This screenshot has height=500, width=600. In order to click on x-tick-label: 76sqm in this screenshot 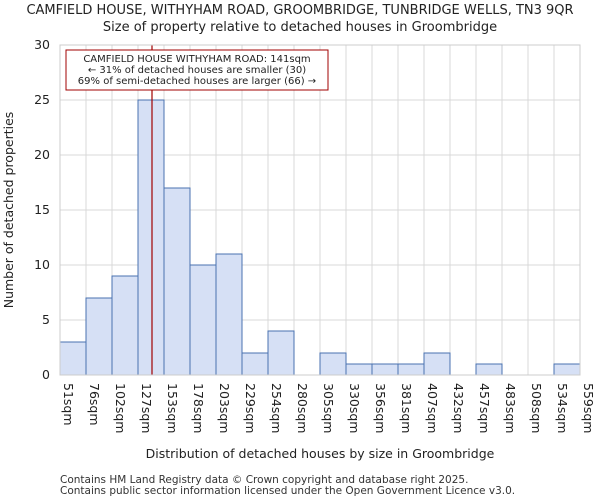, I will do `click(94, 404)`.